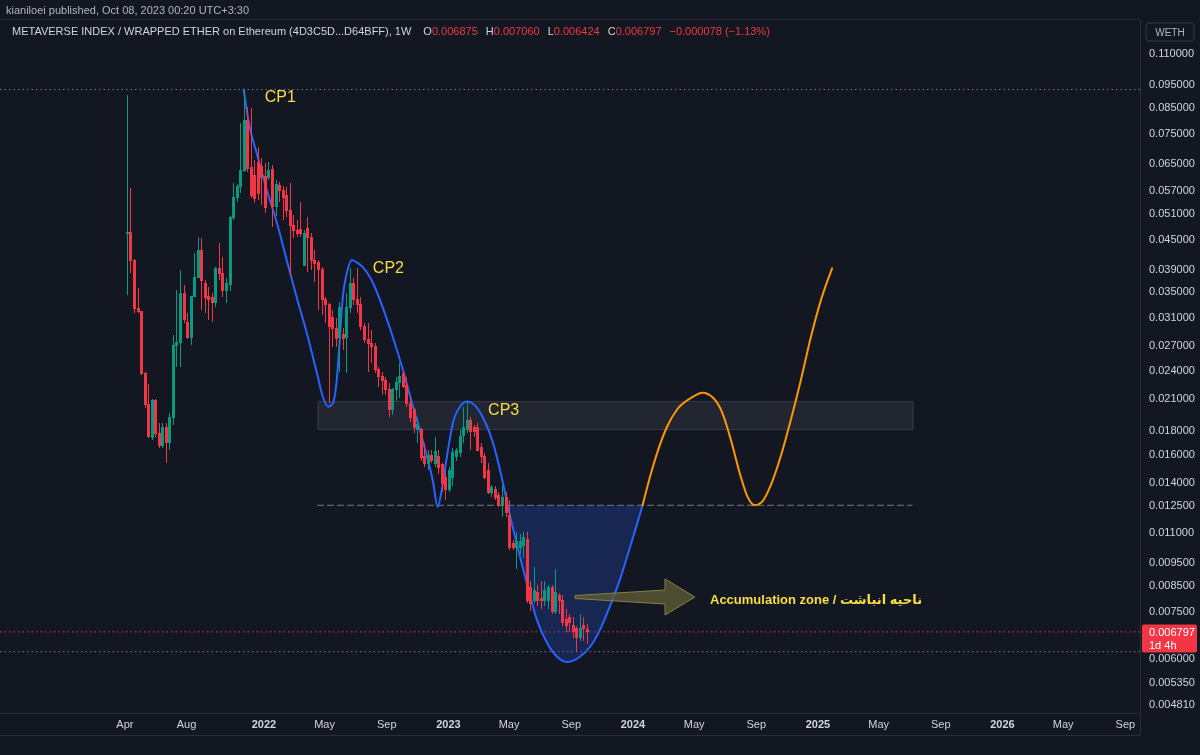  What do you see at coordinates (280, 96) in the screenshot?
I see `annotation: CP1` at bounding box center [280, 96].